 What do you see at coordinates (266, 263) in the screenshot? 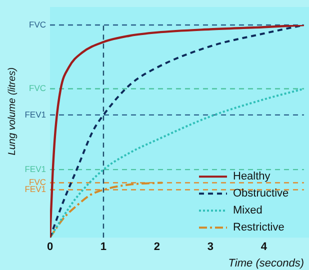
I see `x-axis-title: Time (seconds)` at bounding box center [266, 263].